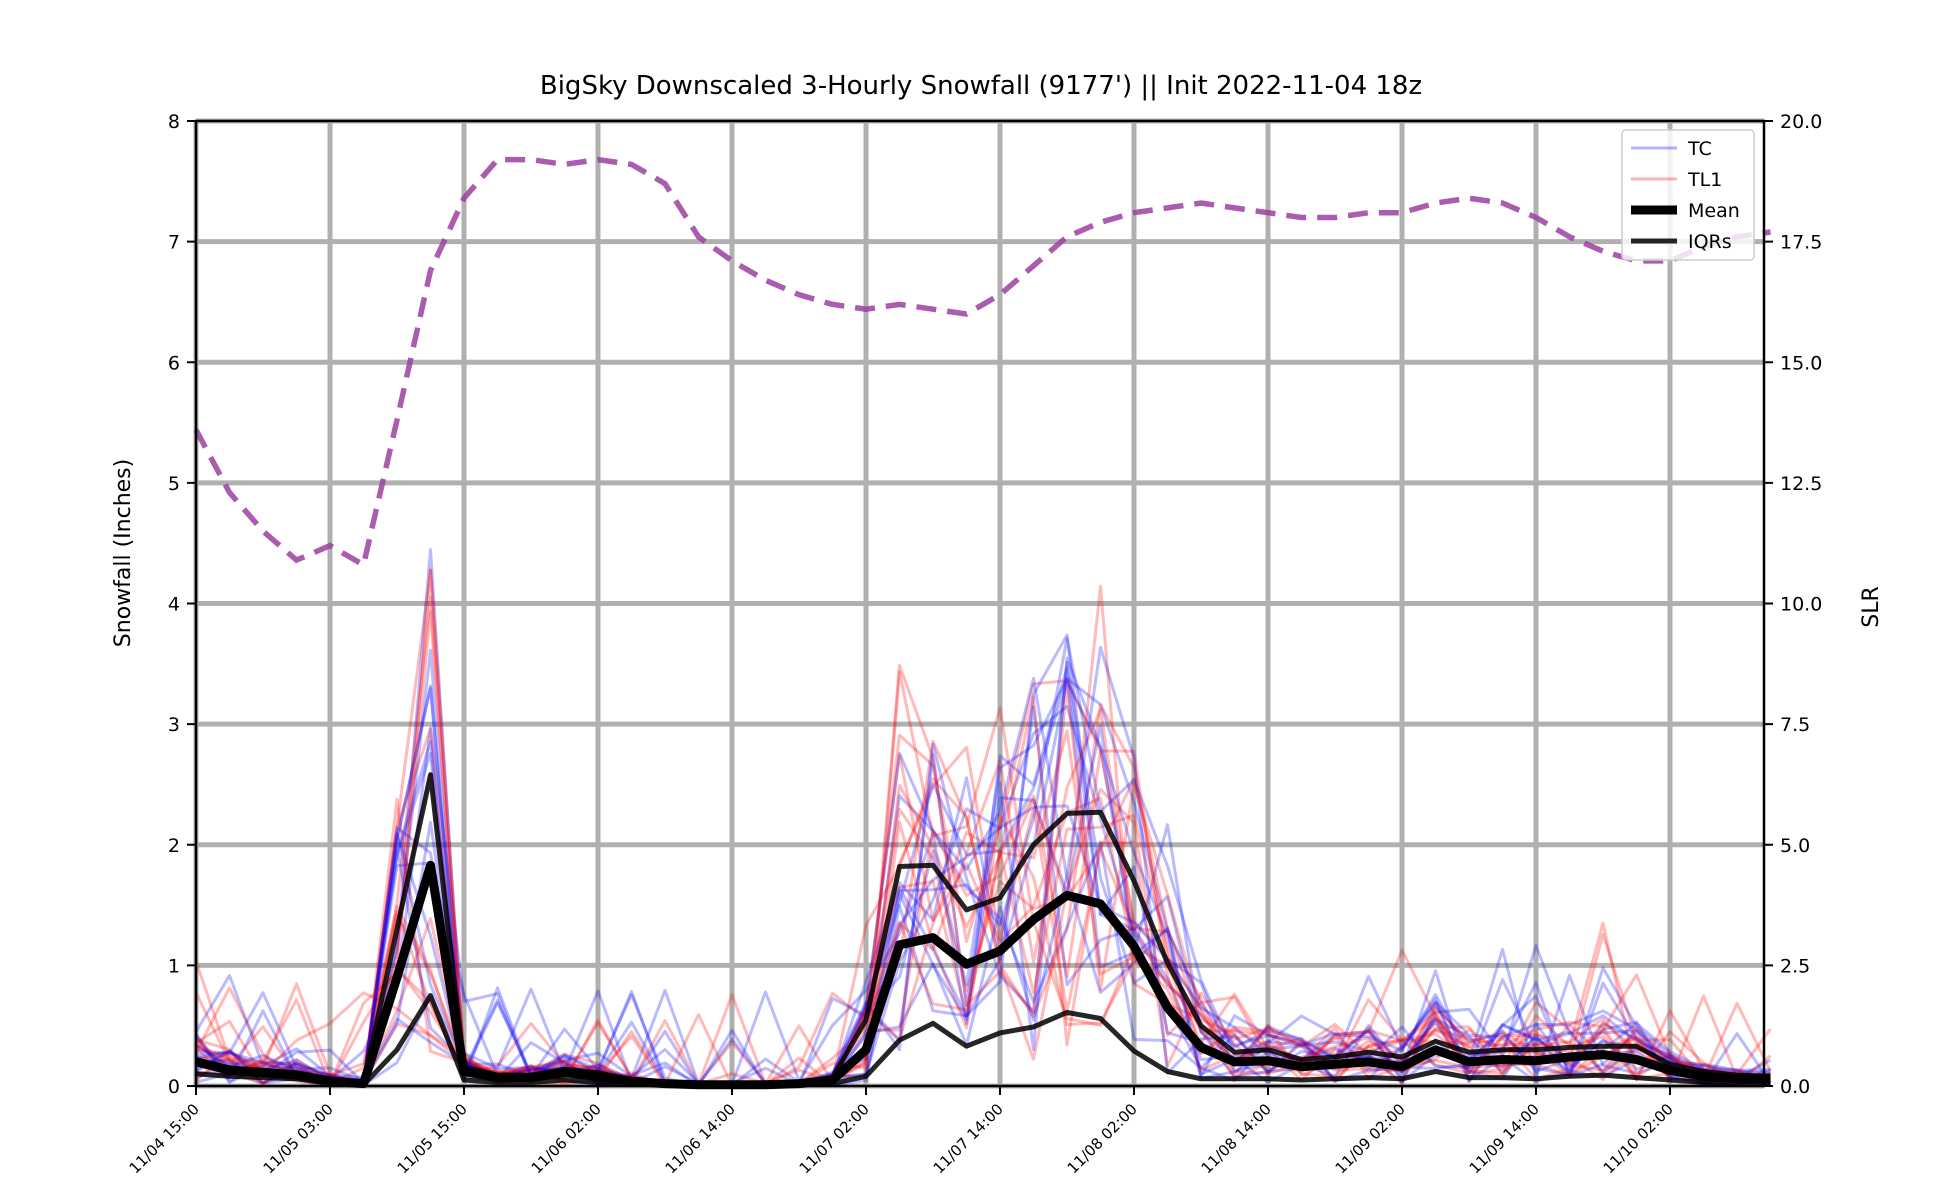  I want to click on y2-tick-label: 20.0, so click(1801, 122).